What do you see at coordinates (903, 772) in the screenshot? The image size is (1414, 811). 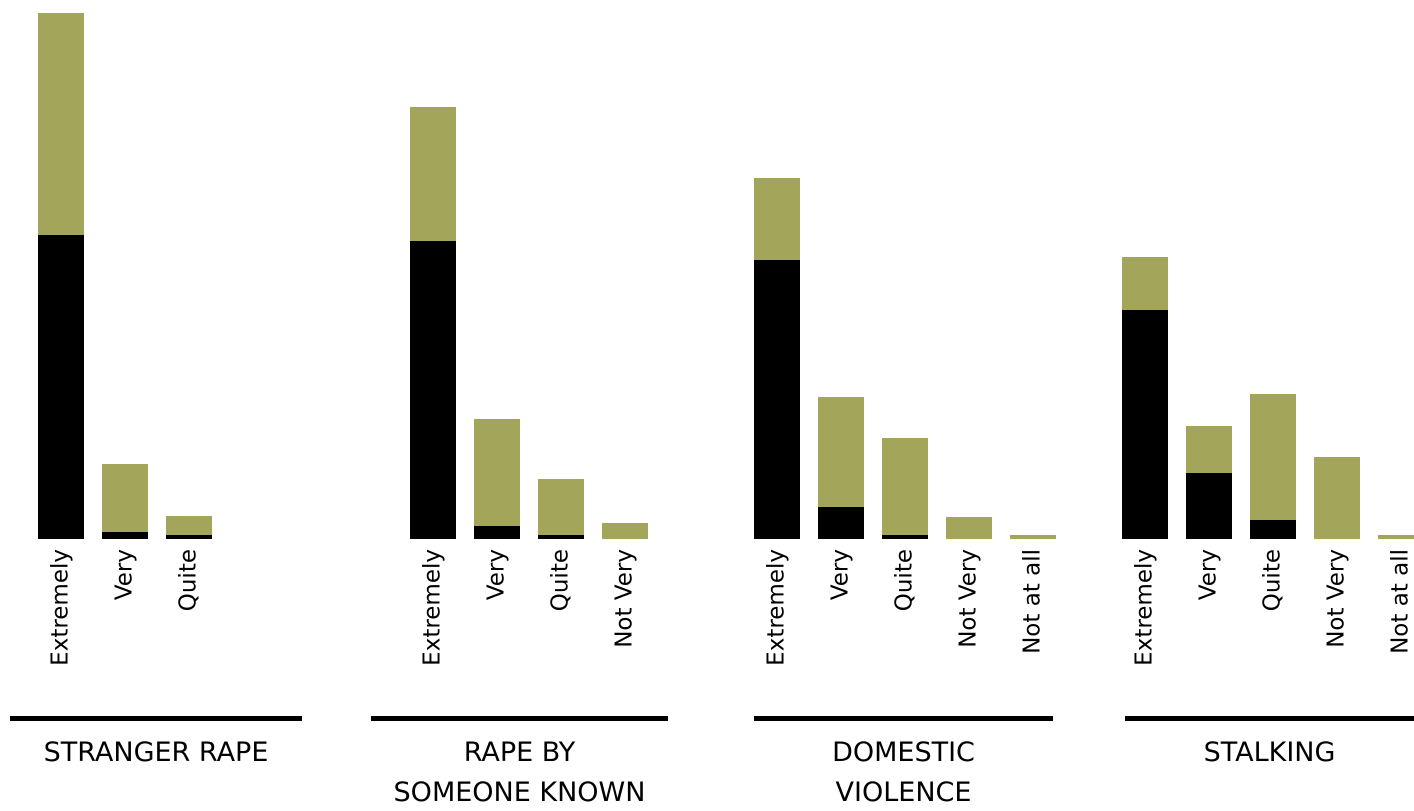 I see `group-title: DOMESTIC VIOLENCE` at bounding box center [903, 772].